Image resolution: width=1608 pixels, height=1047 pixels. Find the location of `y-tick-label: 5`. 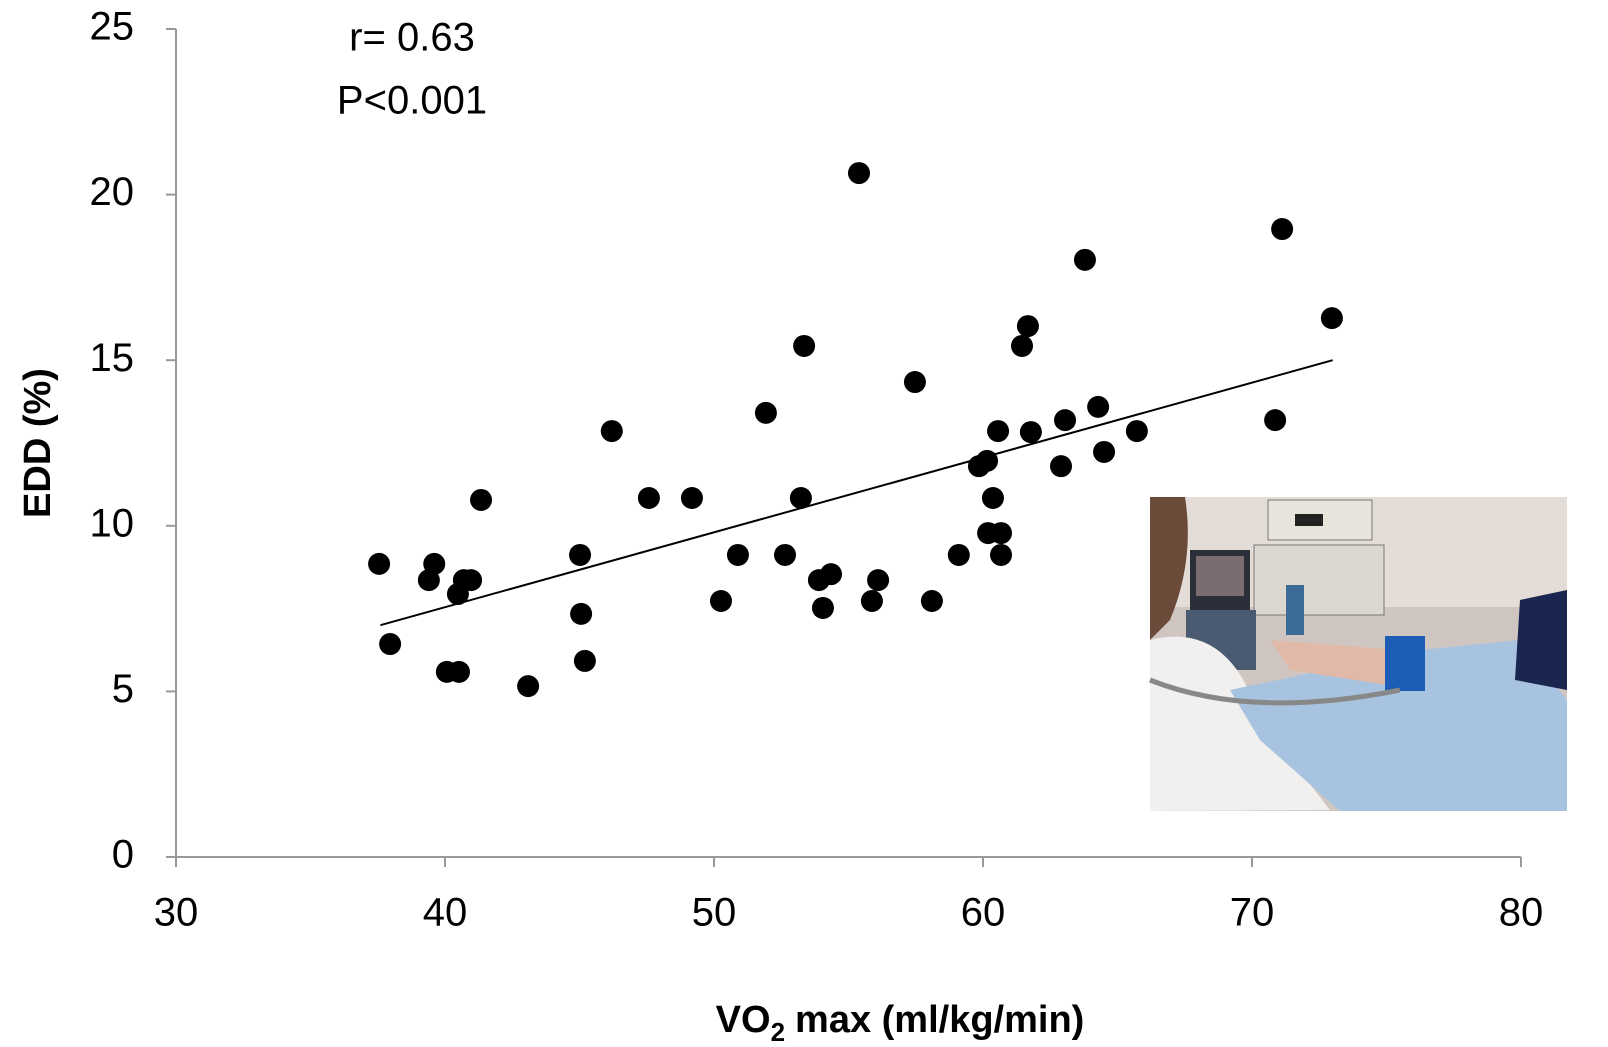

y-tick-label: 5 is located at coordinates (123, 689).